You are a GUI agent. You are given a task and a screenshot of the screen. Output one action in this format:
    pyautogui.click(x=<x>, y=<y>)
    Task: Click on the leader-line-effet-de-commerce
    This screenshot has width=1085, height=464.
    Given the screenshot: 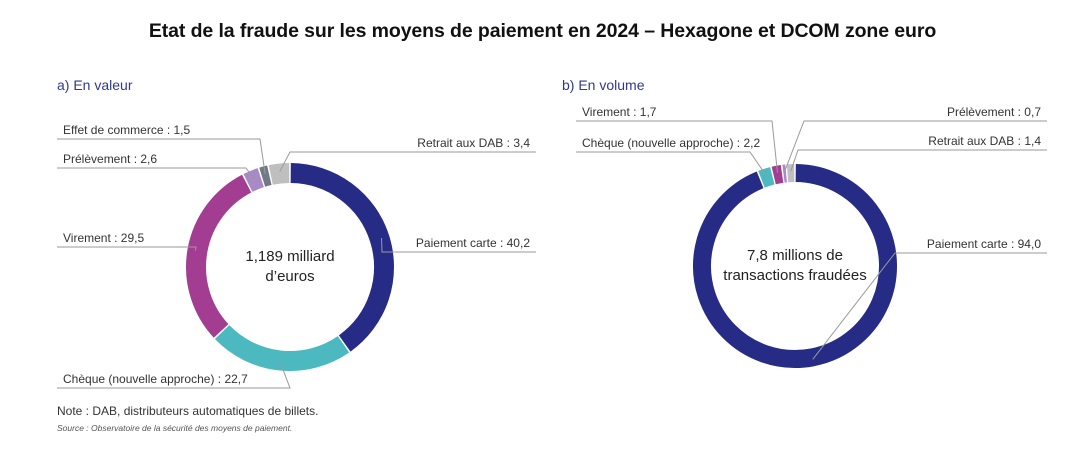 What is the action you would take?
    pyautogui.click(x=161, y=156)
    